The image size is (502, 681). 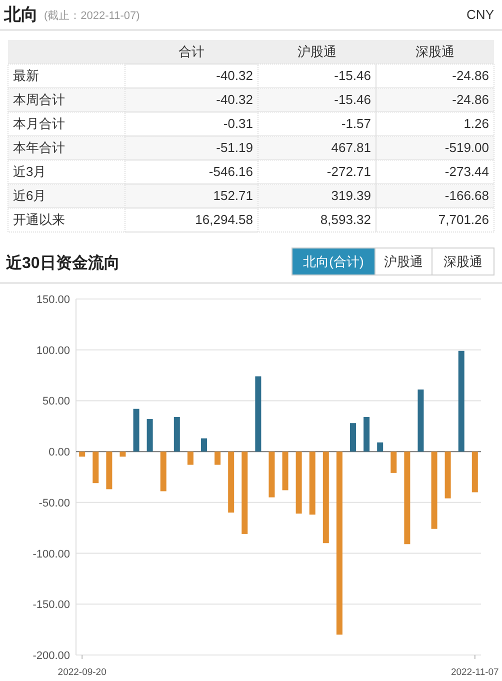 What do you see at coordinates (348, 171) in the screenshot?
I see `data-label: -272.71` at bounding box center [348, 171].